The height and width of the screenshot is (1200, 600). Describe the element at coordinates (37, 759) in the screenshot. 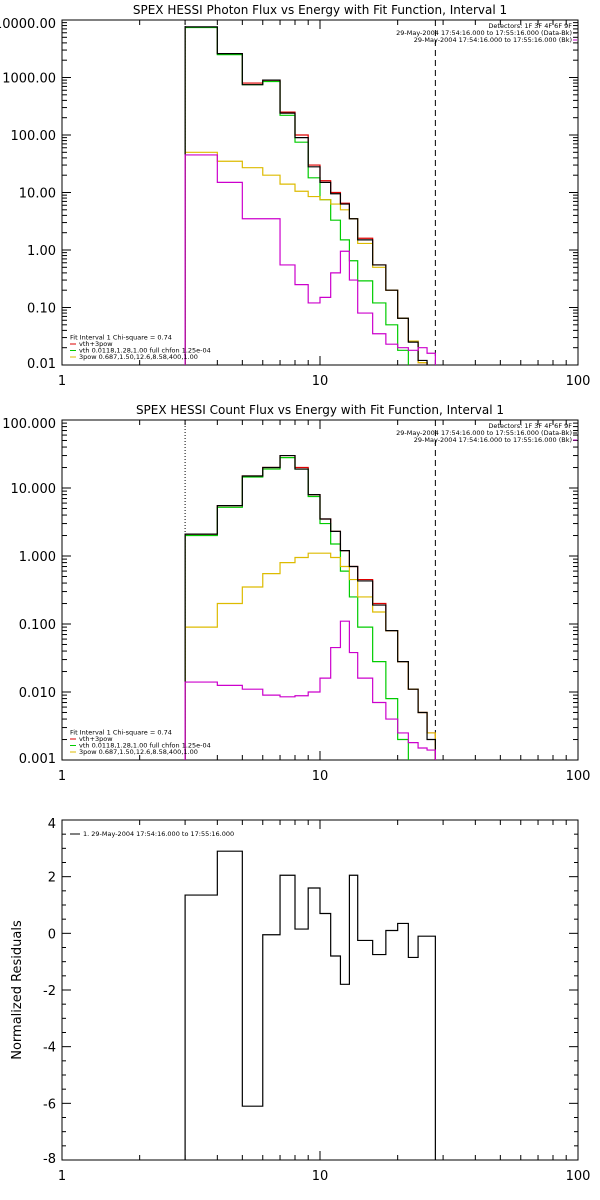

I see `y-tick-label: 0.001` at that location.